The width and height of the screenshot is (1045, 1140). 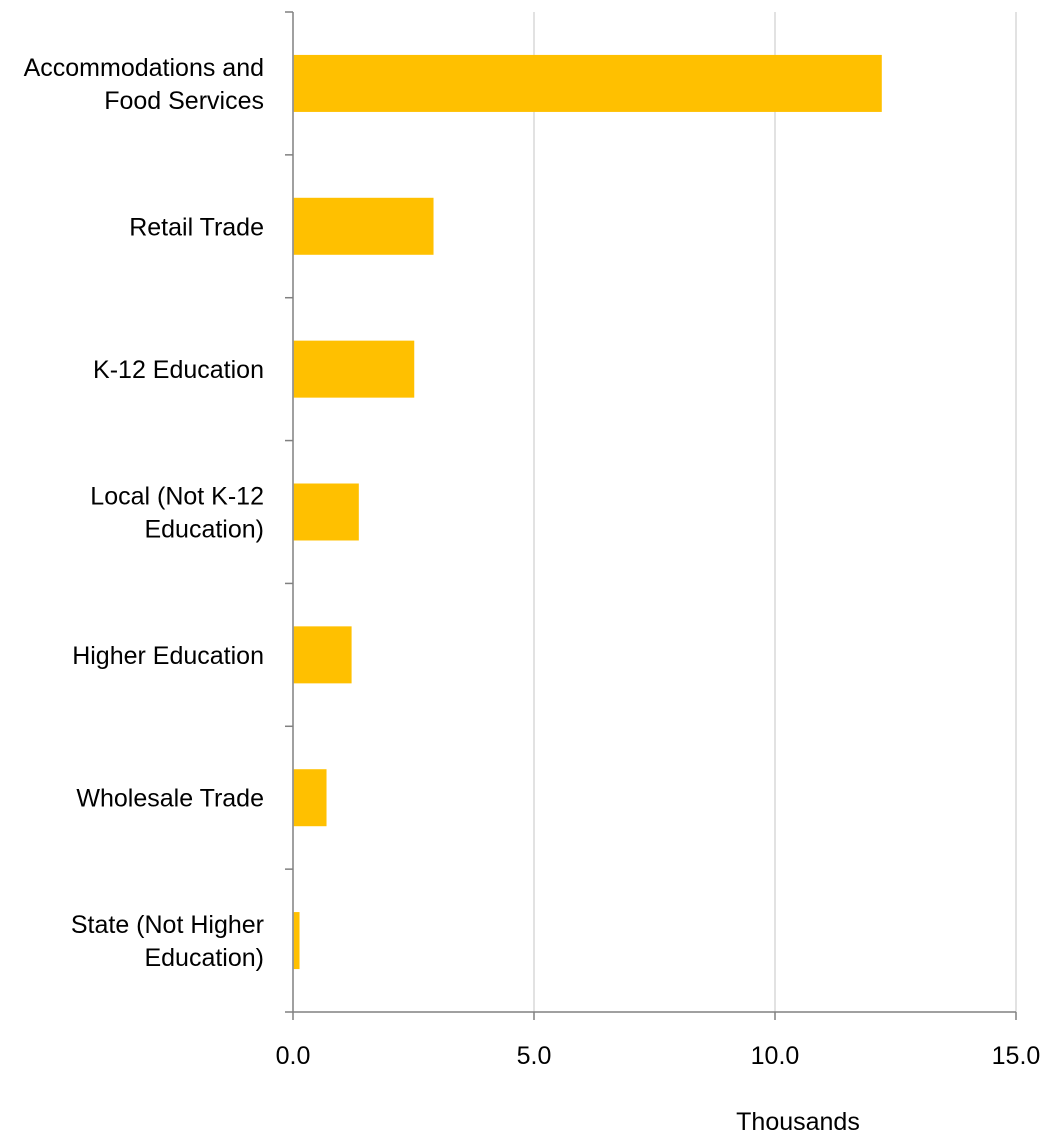 I want to click on x-tick-label: 10.0, so click(x=775, y=1056).